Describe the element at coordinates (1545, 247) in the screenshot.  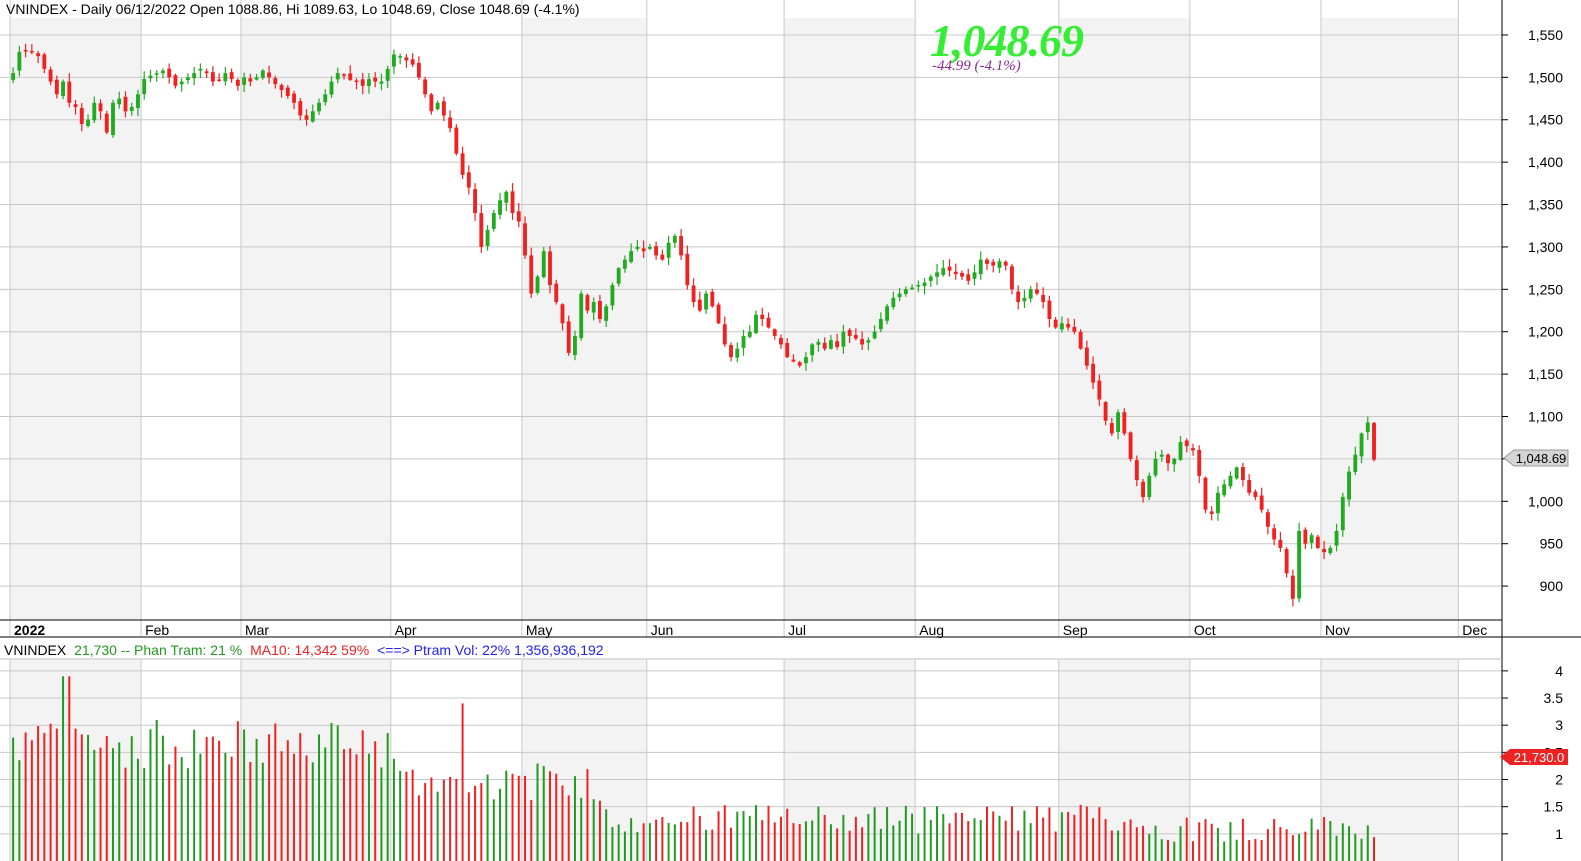
I see `price-tick-label: 1,300` at that location.